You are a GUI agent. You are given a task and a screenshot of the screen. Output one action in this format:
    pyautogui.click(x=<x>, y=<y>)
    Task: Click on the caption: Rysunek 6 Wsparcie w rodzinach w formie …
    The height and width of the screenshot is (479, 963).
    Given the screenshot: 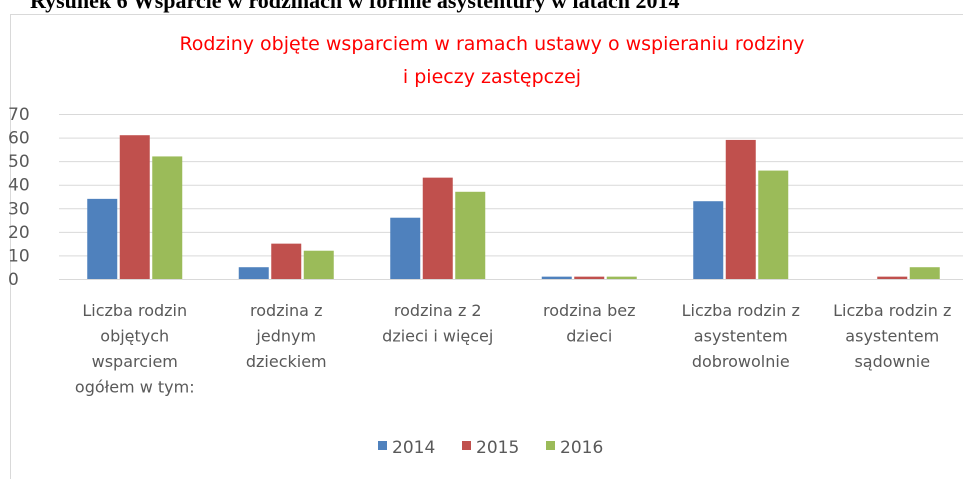 What is the action you would take?
    pyautogui.click(x=354, y=6)
    